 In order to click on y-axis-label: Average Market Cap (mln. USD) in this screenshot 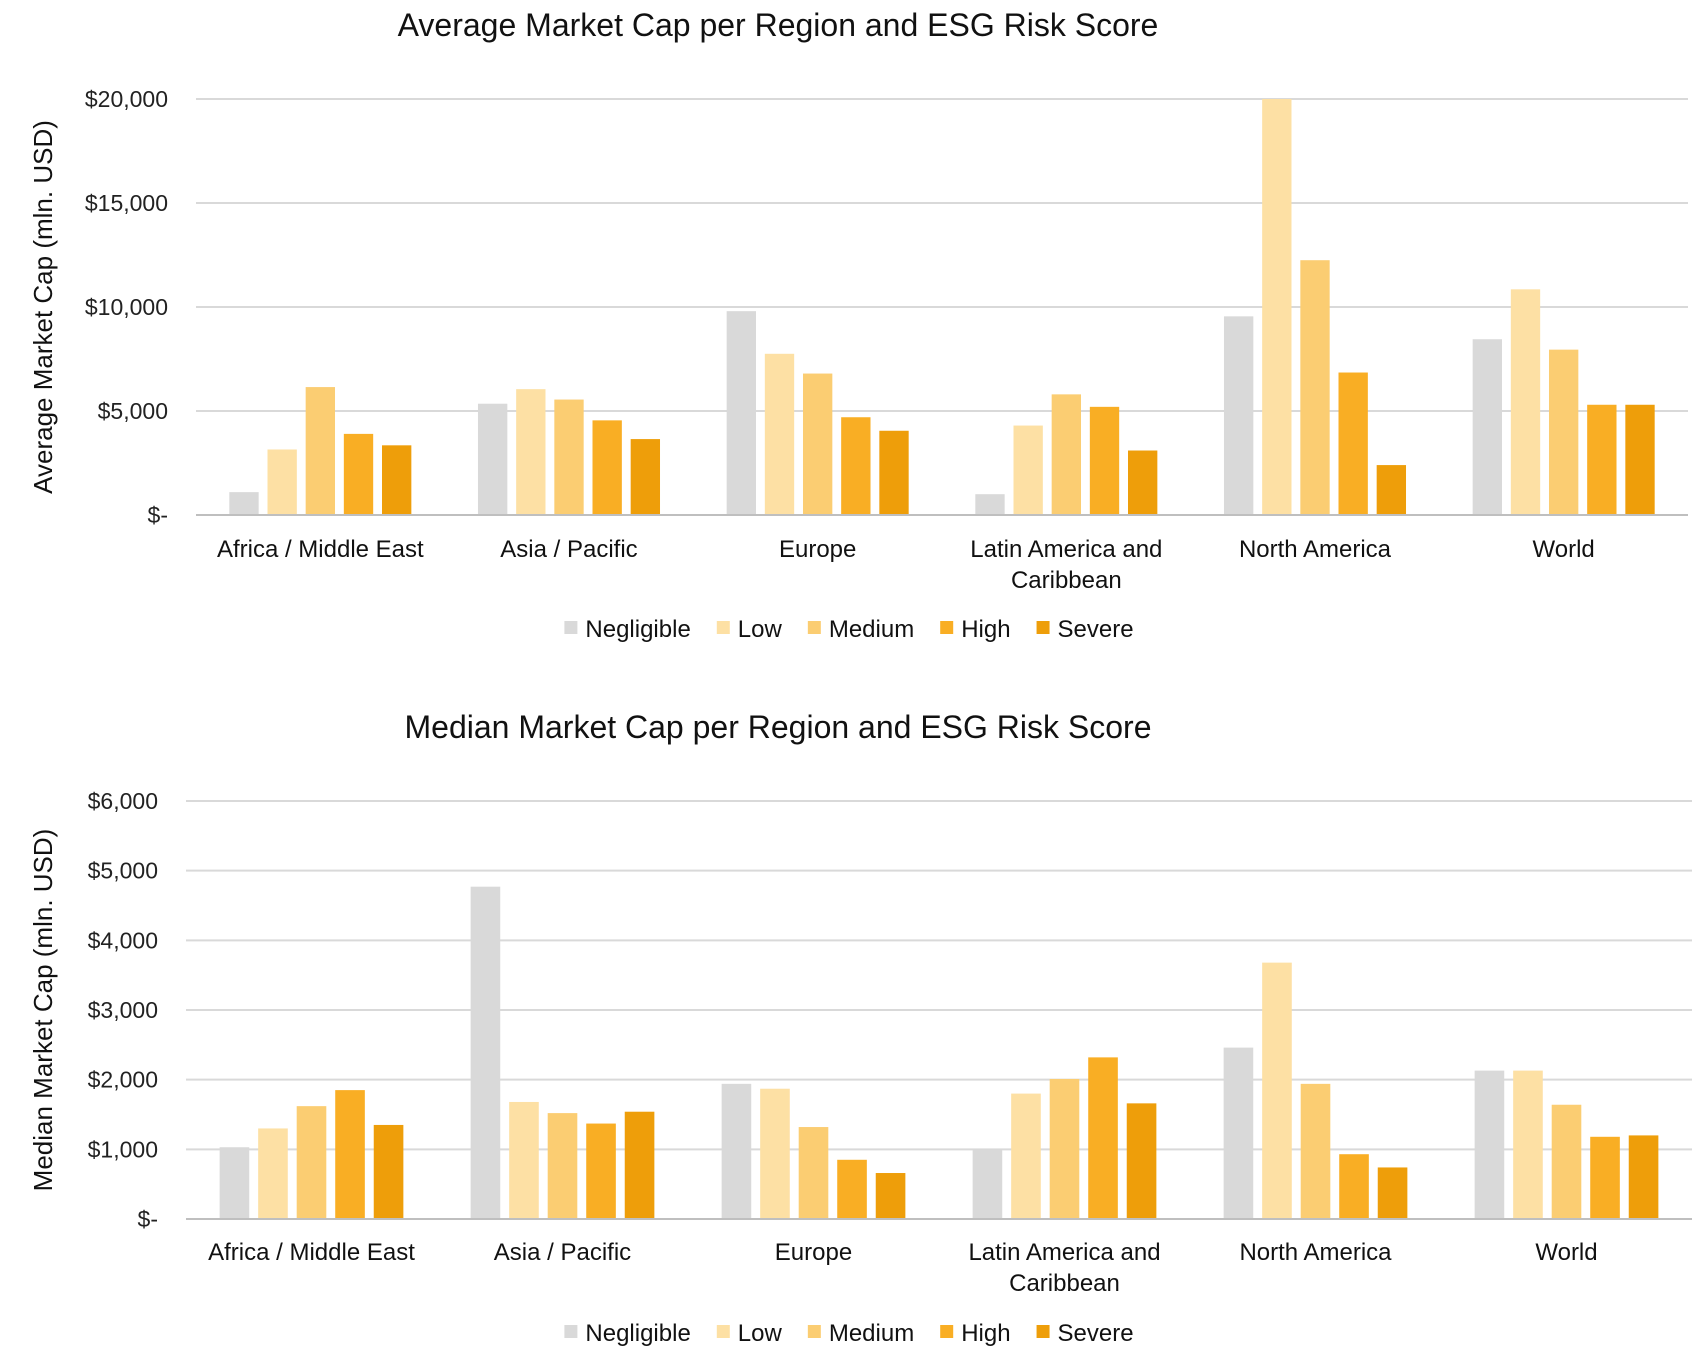, I will do `click(43, 307)`.